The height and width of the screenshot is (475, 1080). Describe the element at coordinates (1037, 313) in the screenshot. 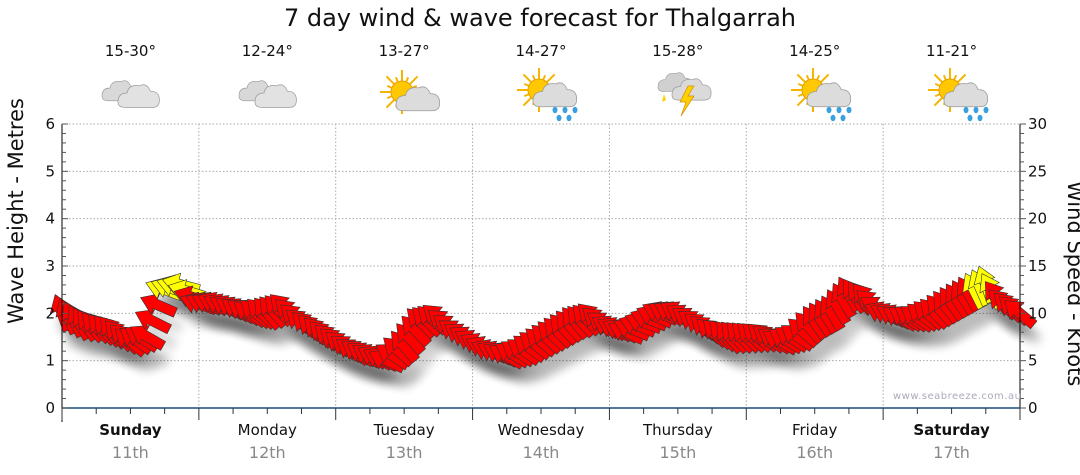

I see `y-tick-label-right: 10` at that location.